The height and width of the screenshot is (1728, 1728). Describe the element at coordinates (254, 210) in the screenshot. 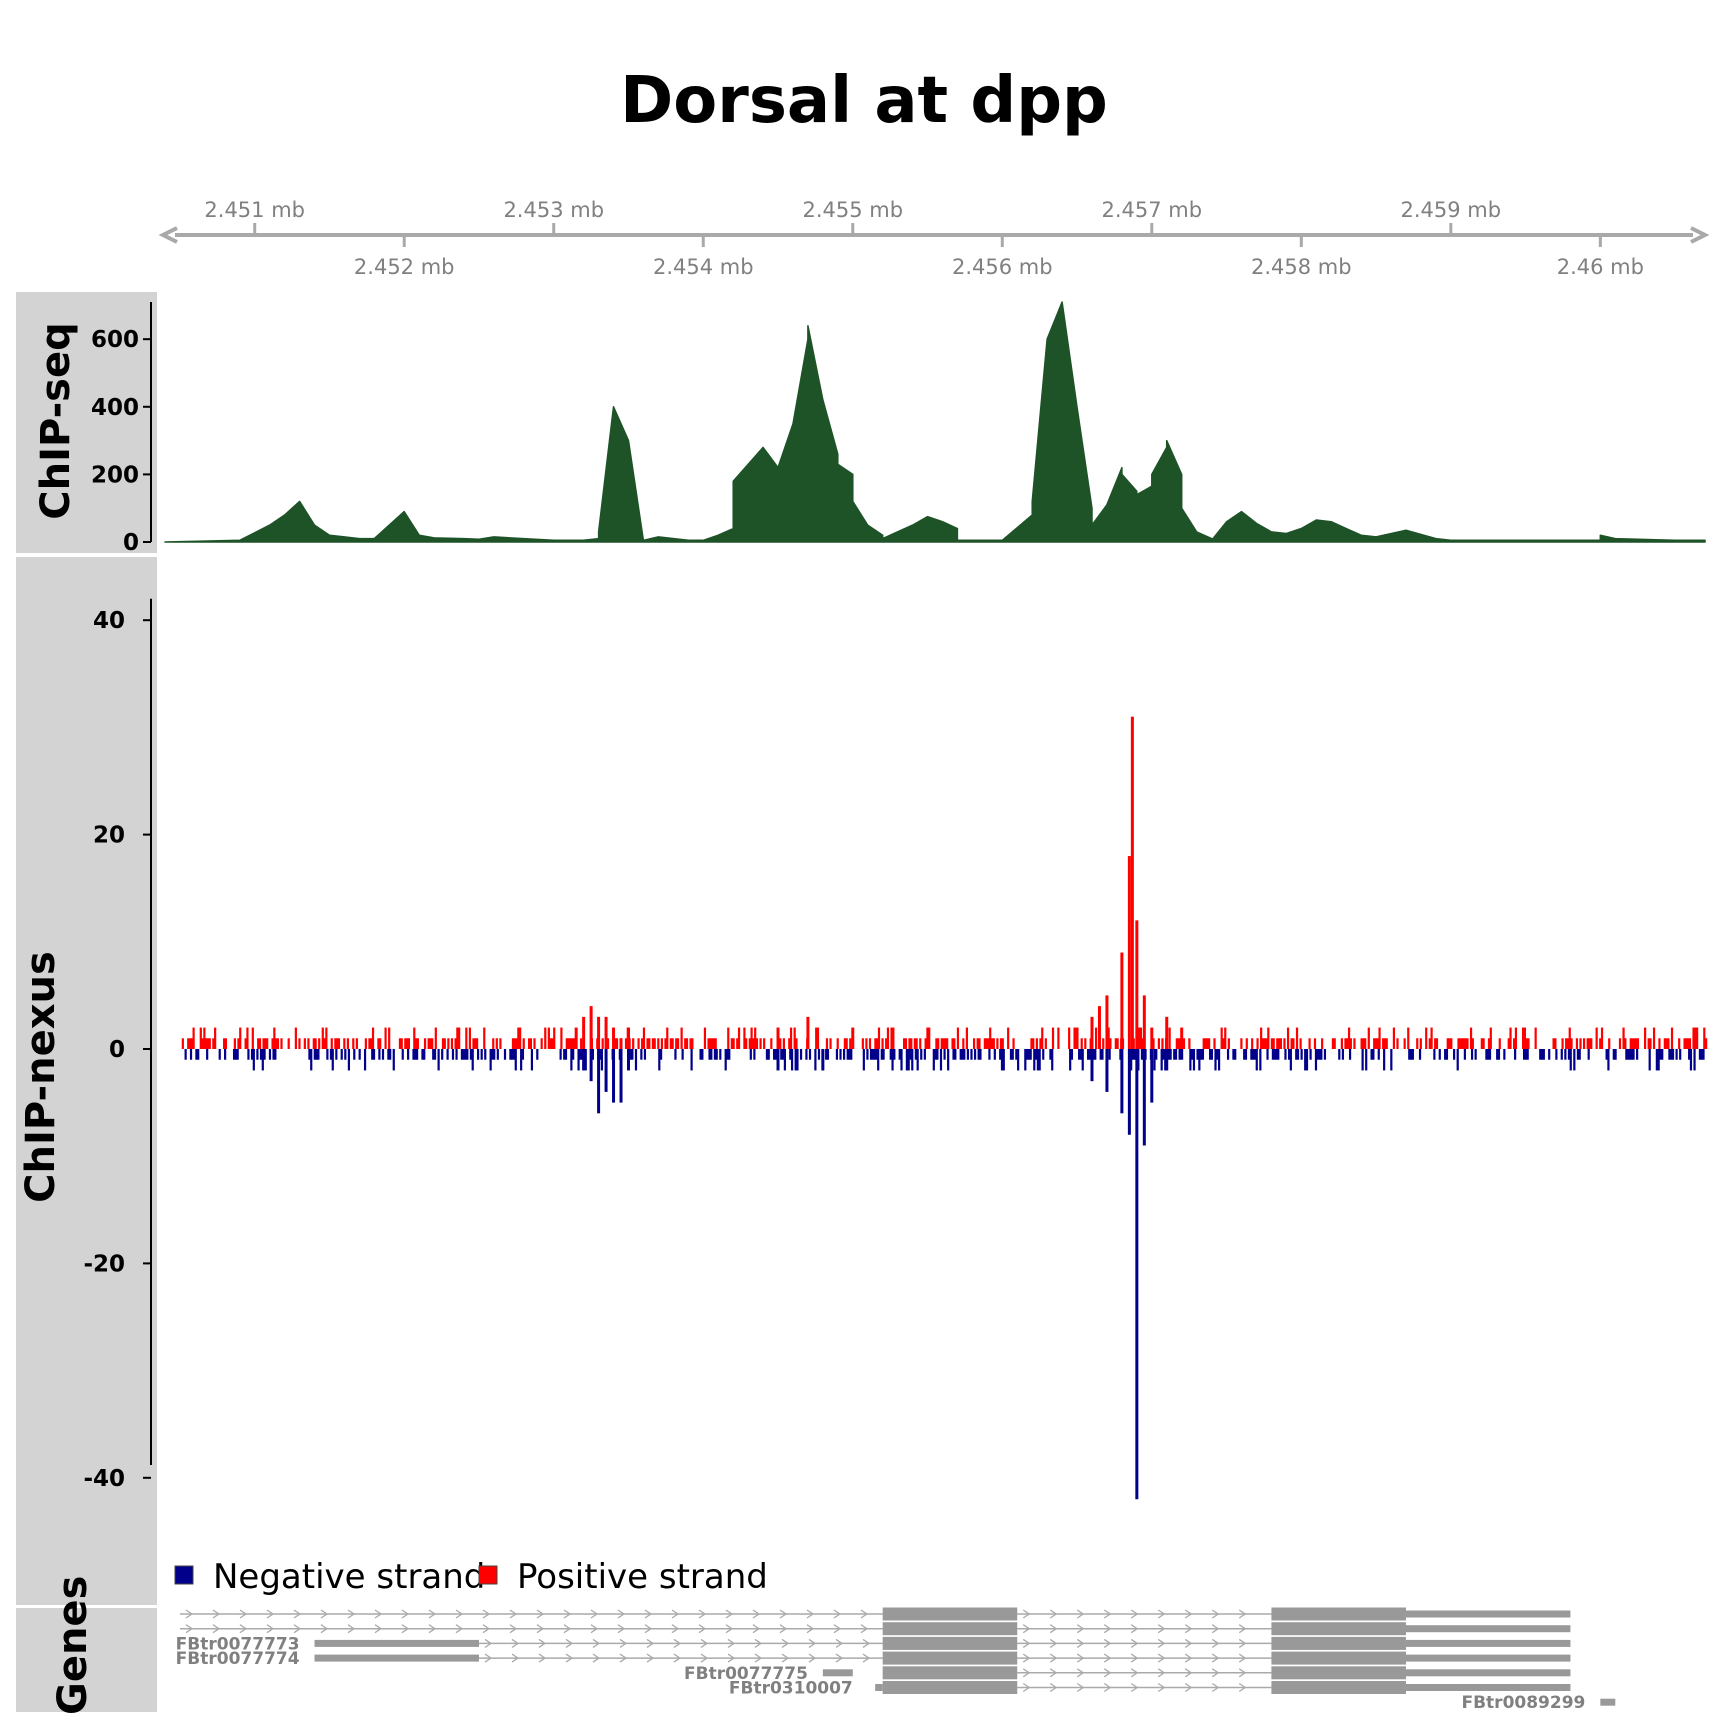

I see `genome-tick-label: 2.451 mb` at that location.